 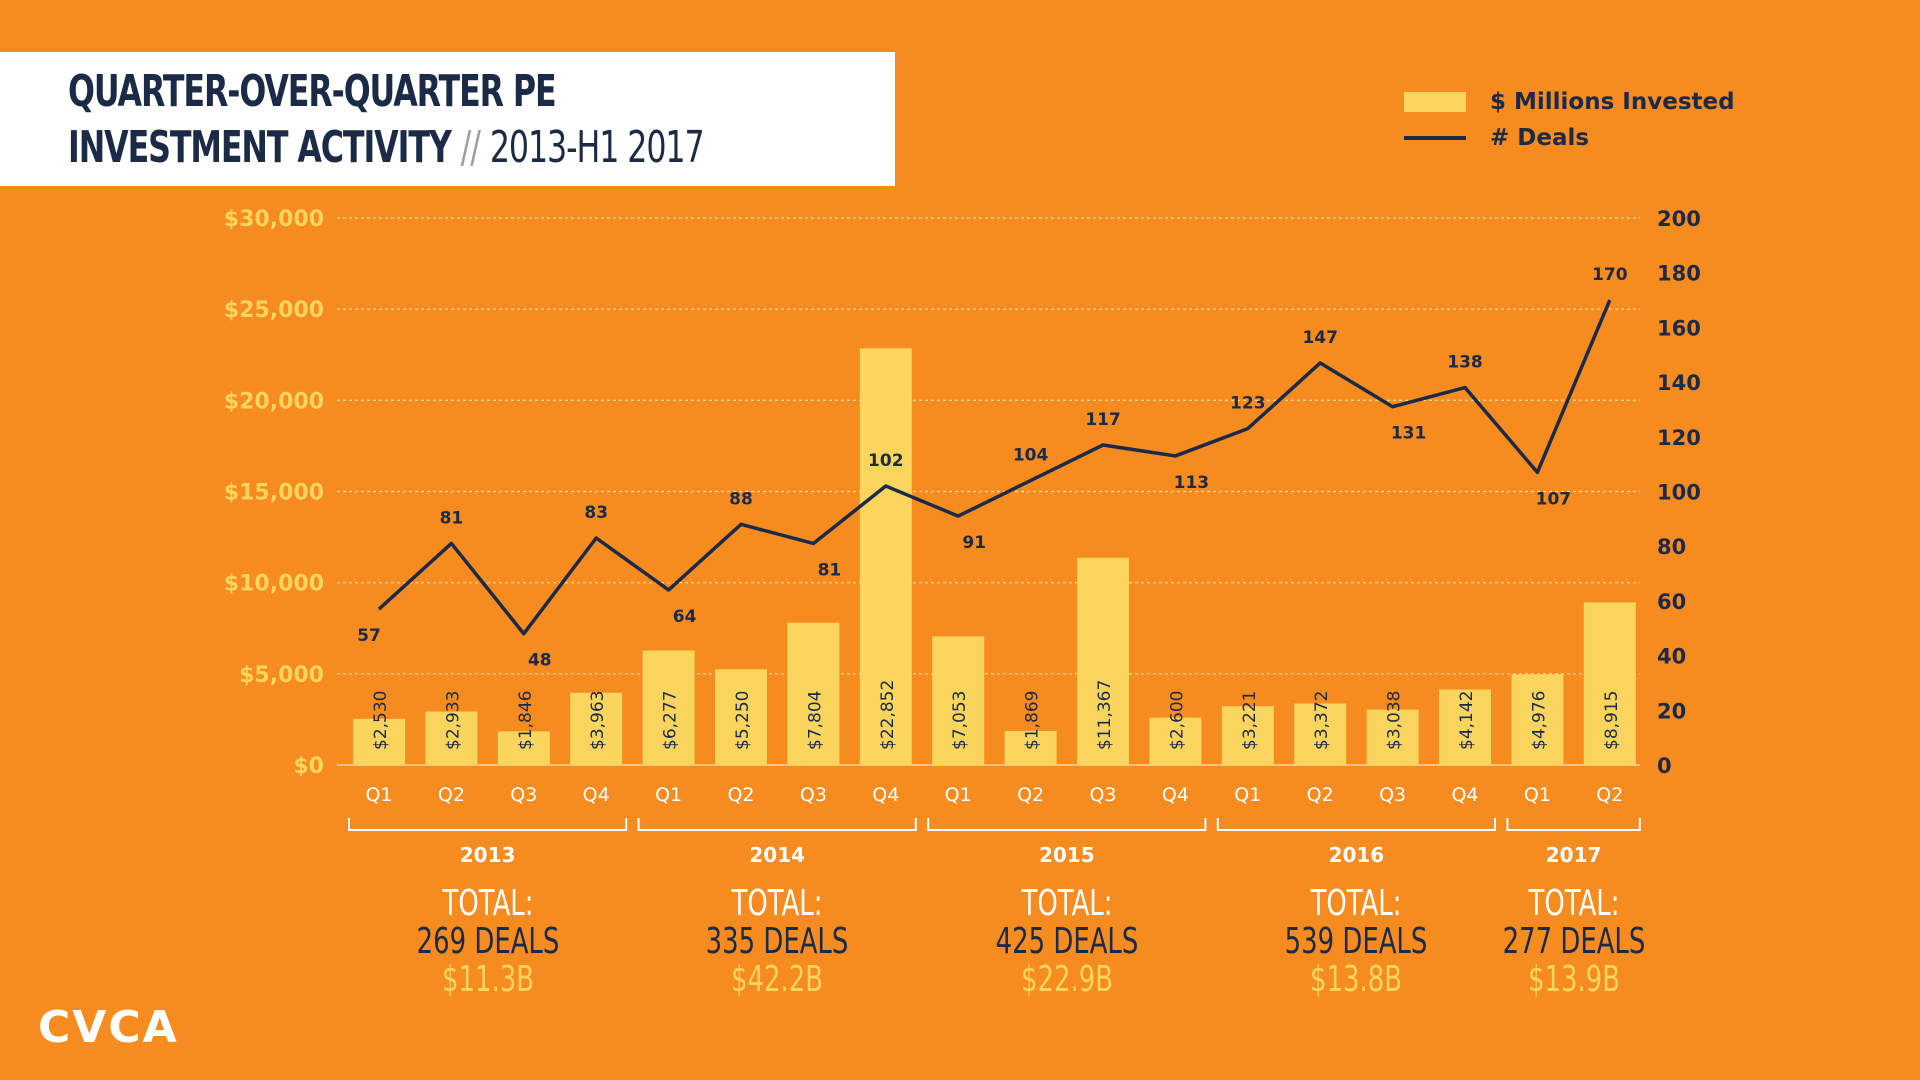 I want to click on deals-value-label: 113, so click(x=1192, y=483).